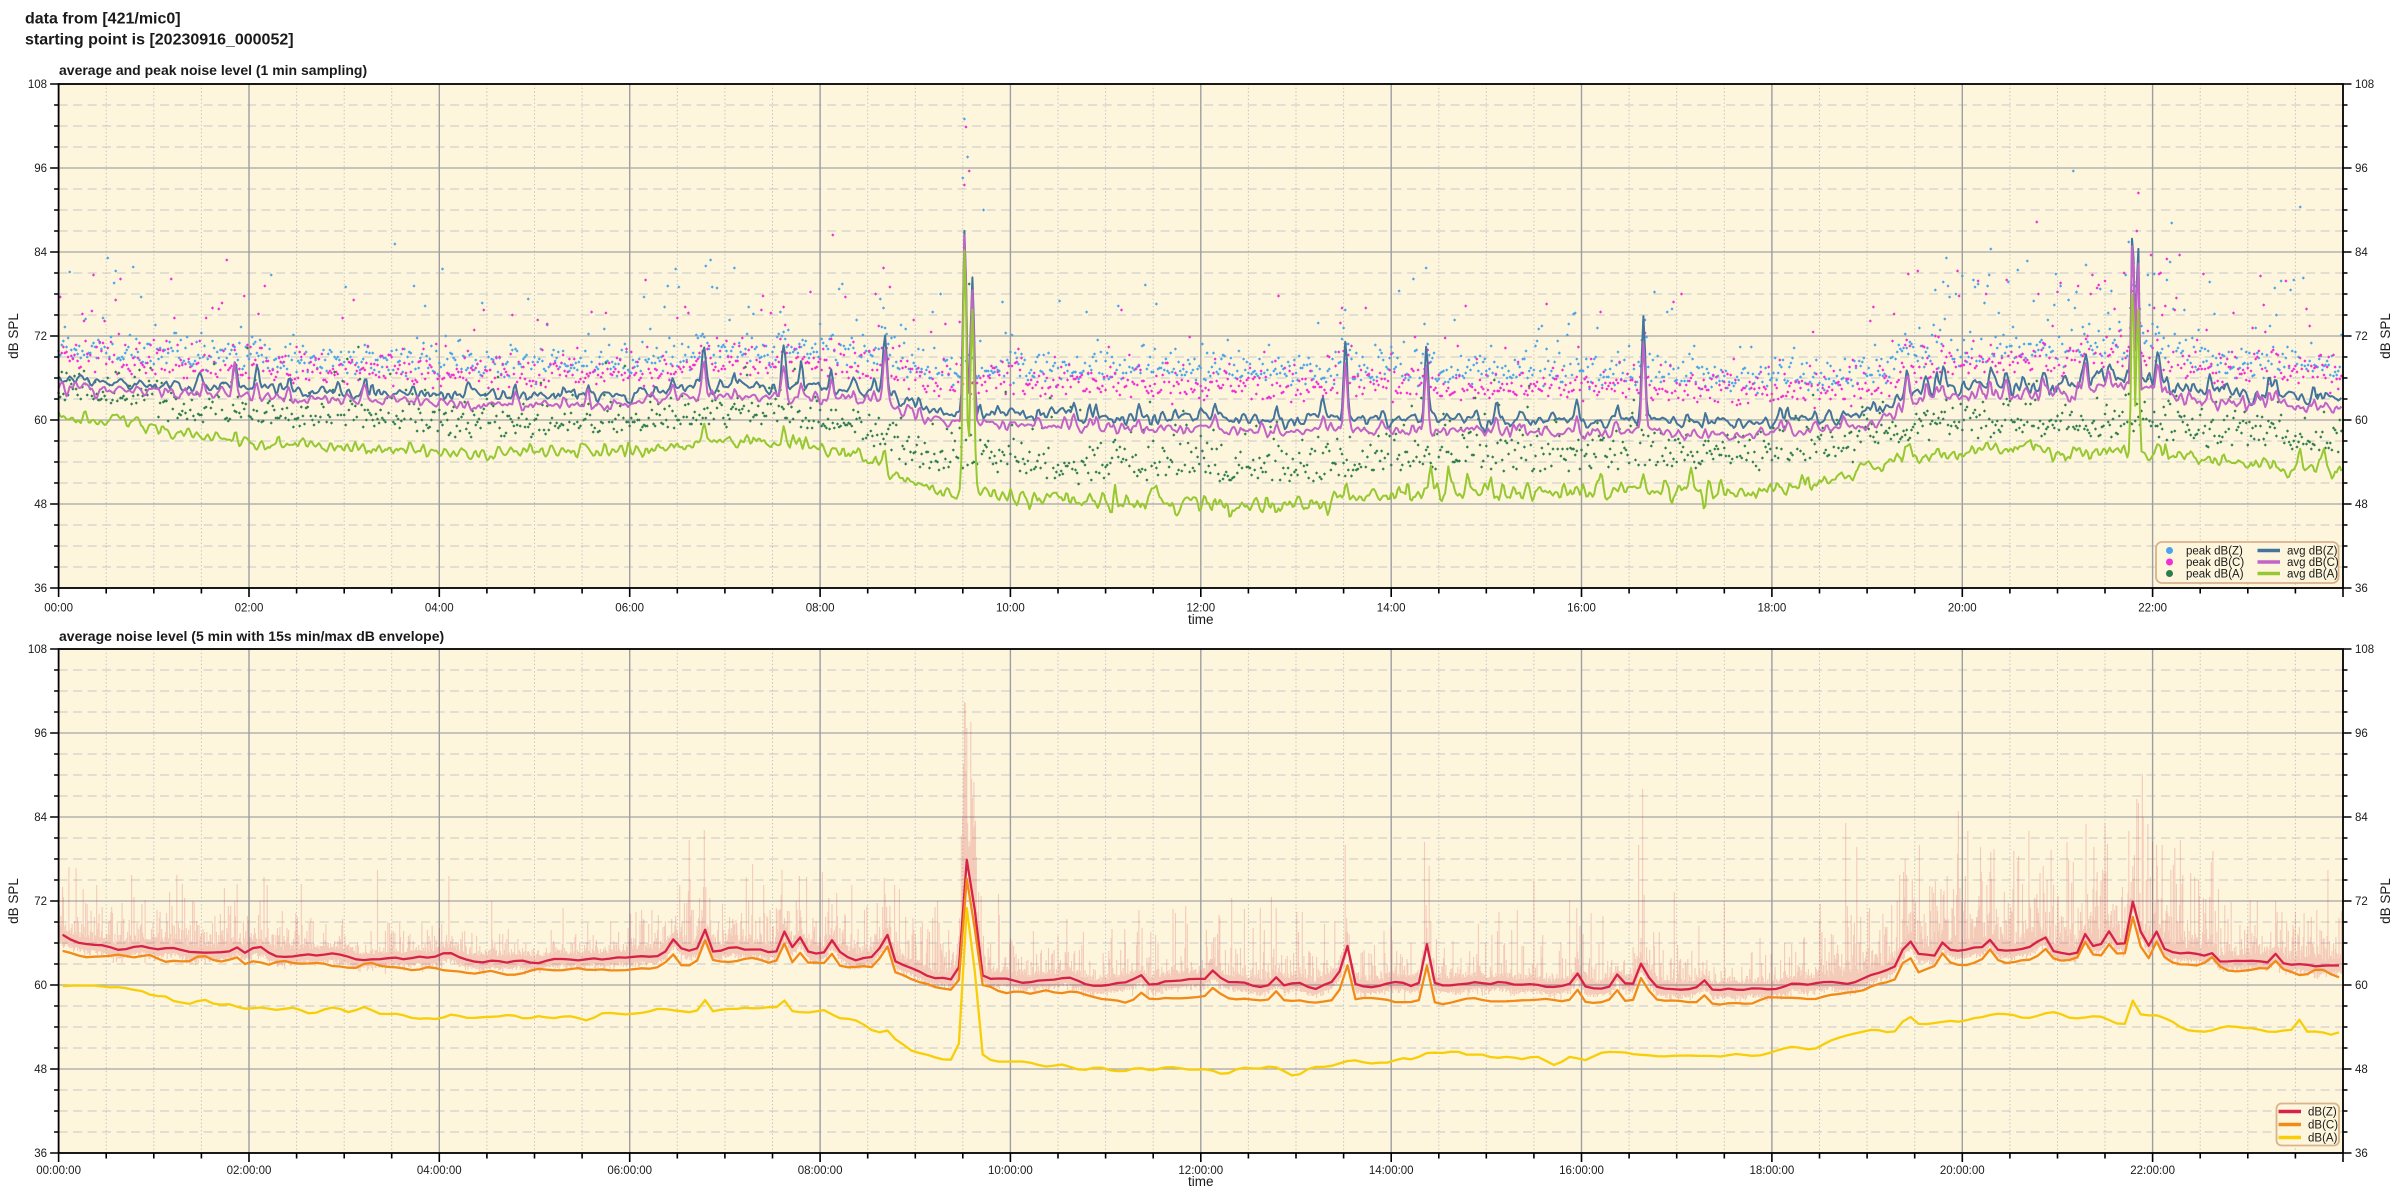 The height and width of the screenshot is (1200, 2400). Describe the element at coordinates (2215, 563) in the screenshot. I see `svg-text: peak dB(C)` at that location.